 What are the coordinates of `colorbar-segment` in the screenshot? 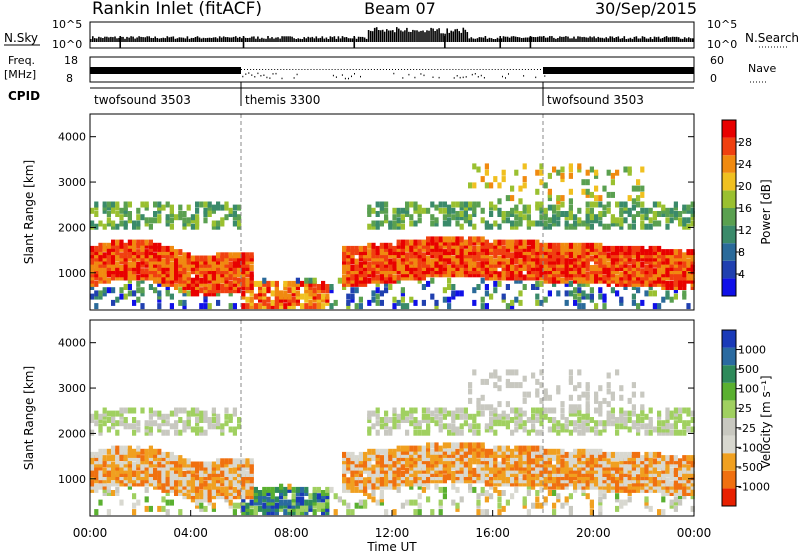 It's located at (729, 199).